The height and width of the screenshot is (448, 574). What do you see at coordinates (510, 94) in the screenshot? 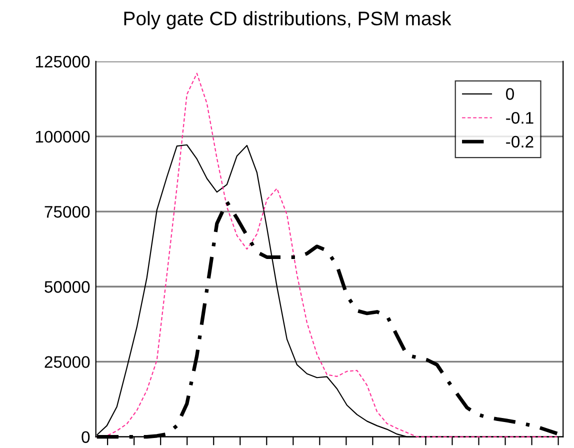
I see `legend-label: 0` at bounding box center [510, 94].